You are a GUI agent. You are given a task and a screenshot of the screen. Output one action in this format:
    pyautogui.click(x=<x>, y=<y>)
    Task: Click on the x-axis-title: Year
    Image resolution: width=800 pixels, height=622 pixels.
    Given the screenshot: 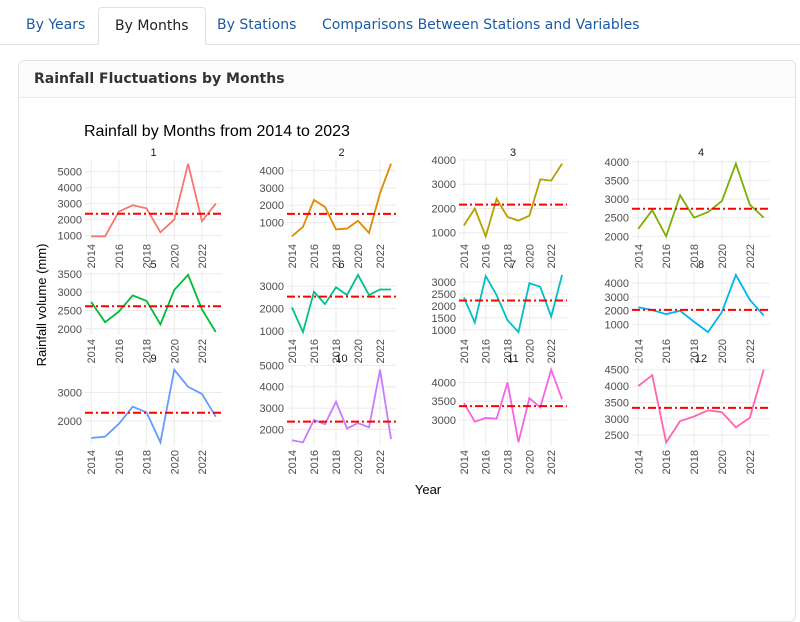 What is the action you would take?
    pyautogui.click(x=428, y=489)
    